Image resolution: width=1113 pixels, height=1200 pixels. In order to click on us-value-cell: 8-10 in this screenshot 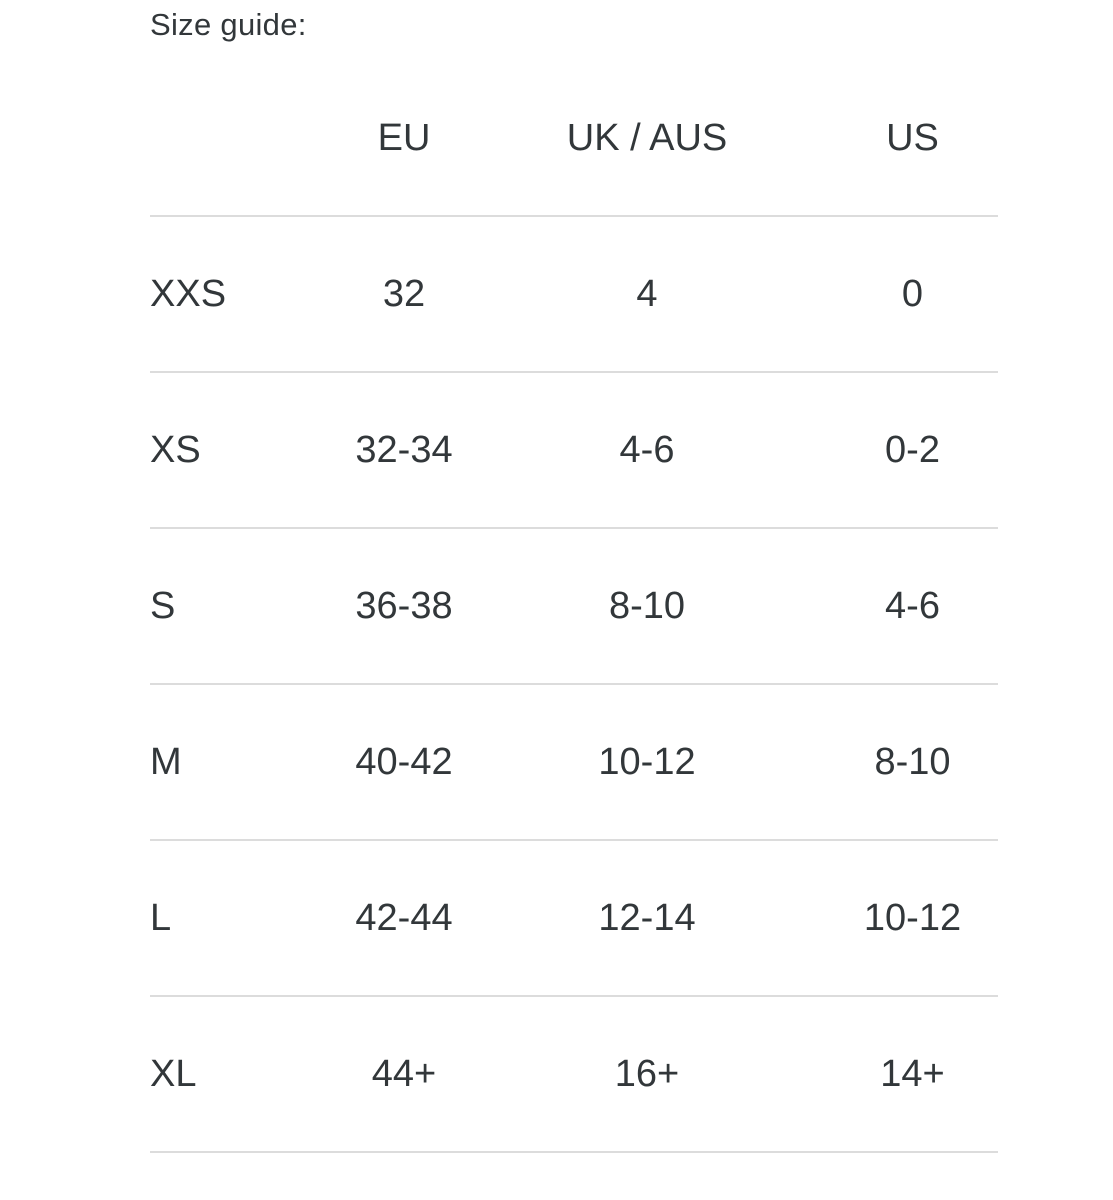, I will do `click(912, 761)`.